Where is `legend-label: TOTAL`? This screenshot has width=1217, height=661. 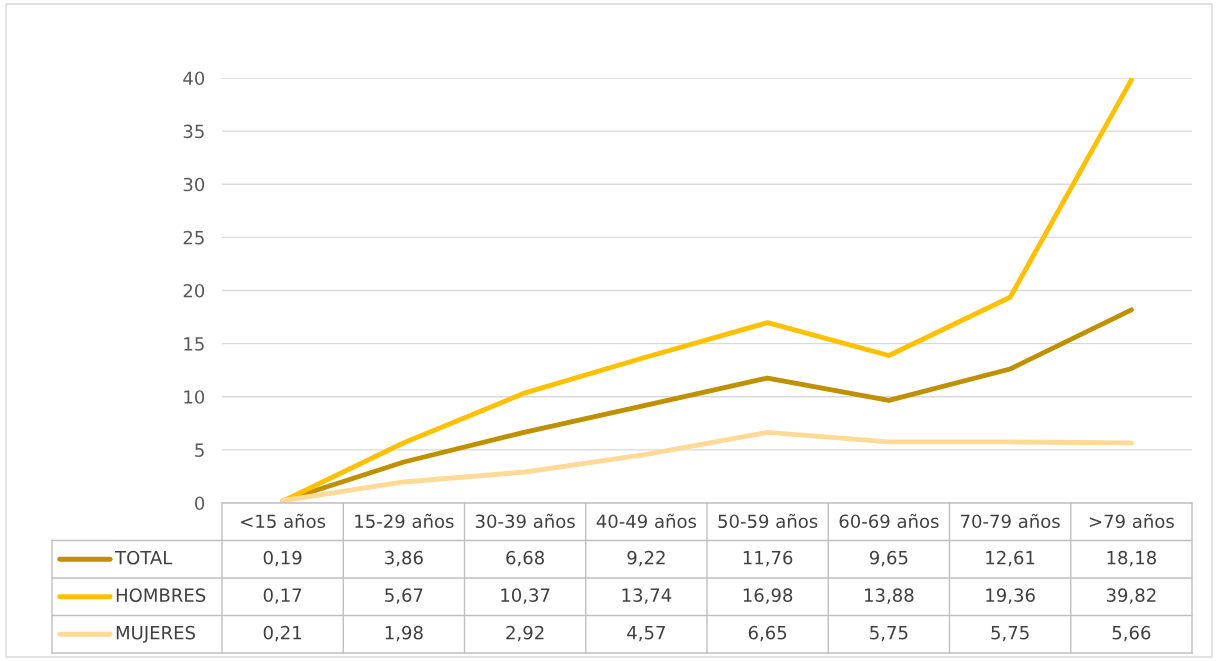 legend-label: TOTAL is located at coordinates (144, 557).